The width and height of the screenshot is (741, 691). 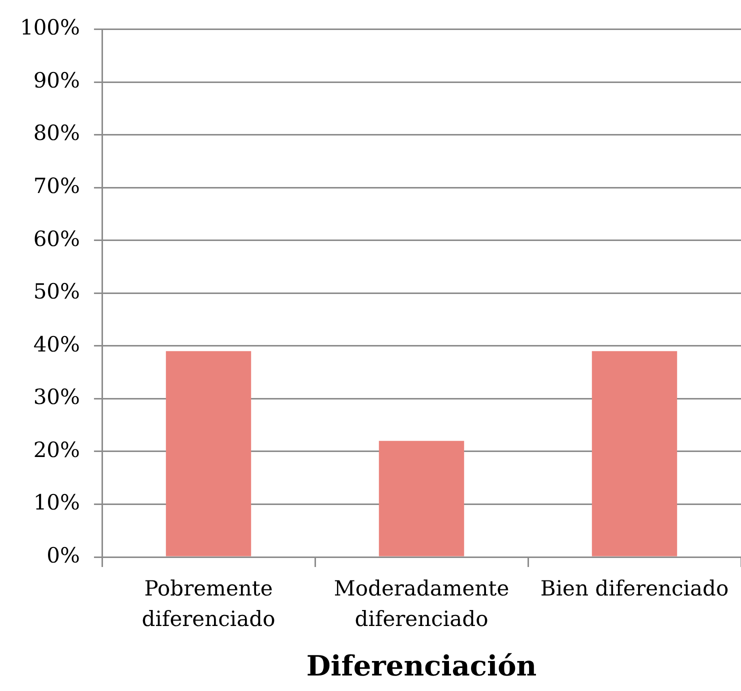 I want to click on y-tick-label: 40%, so click(x=56, y=344).